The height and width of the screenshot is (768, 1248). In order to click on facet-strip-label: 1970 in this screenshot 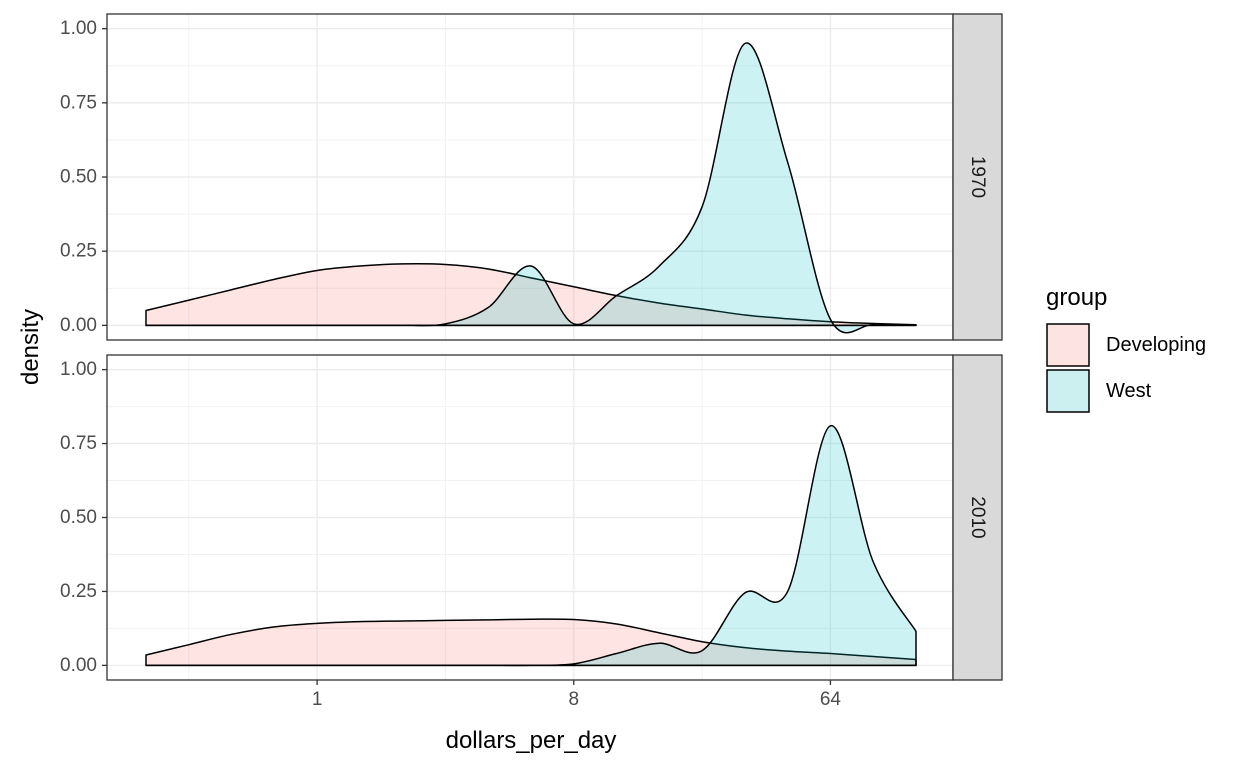, I will do `click(977, 177)`.